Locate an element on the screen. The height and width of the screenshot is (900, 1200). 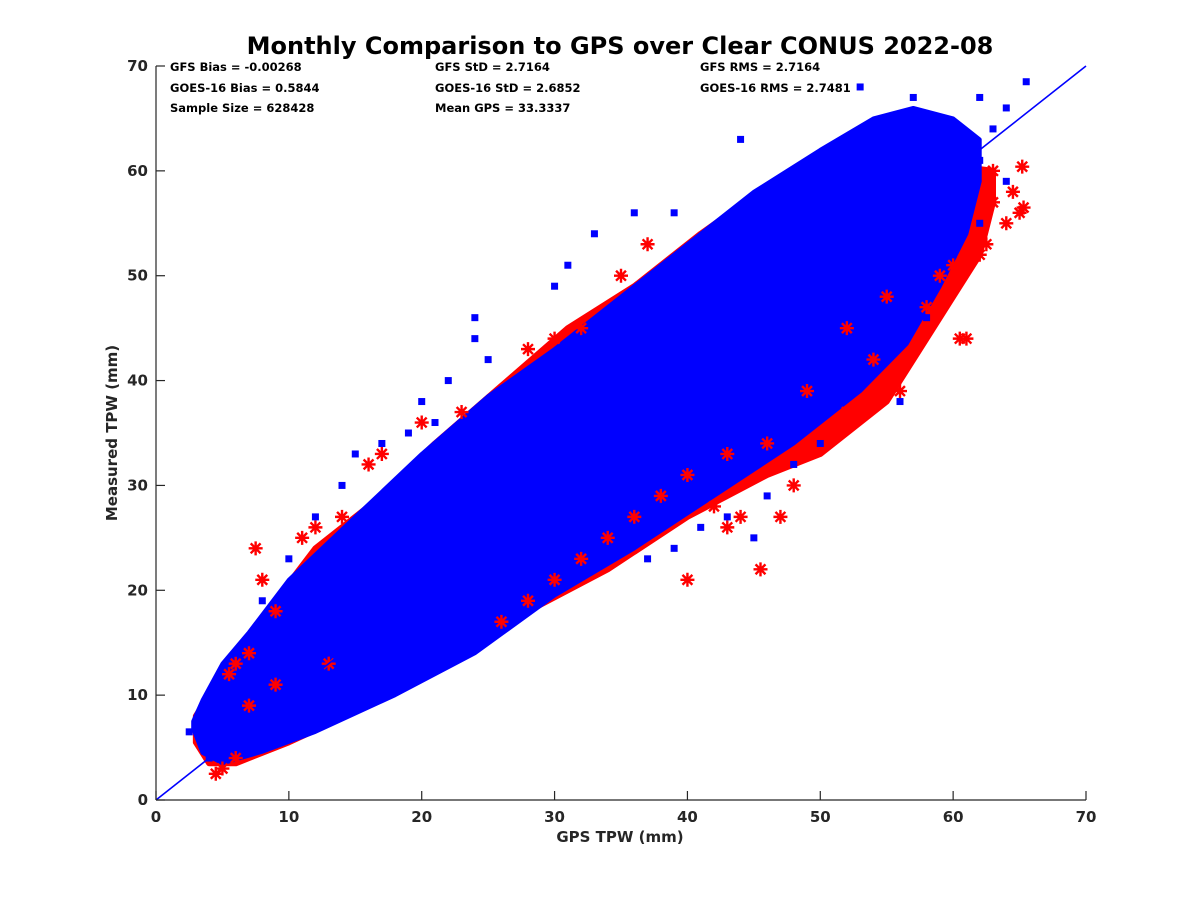
y-tick-label: 0 is located at coordinates (143, 800).